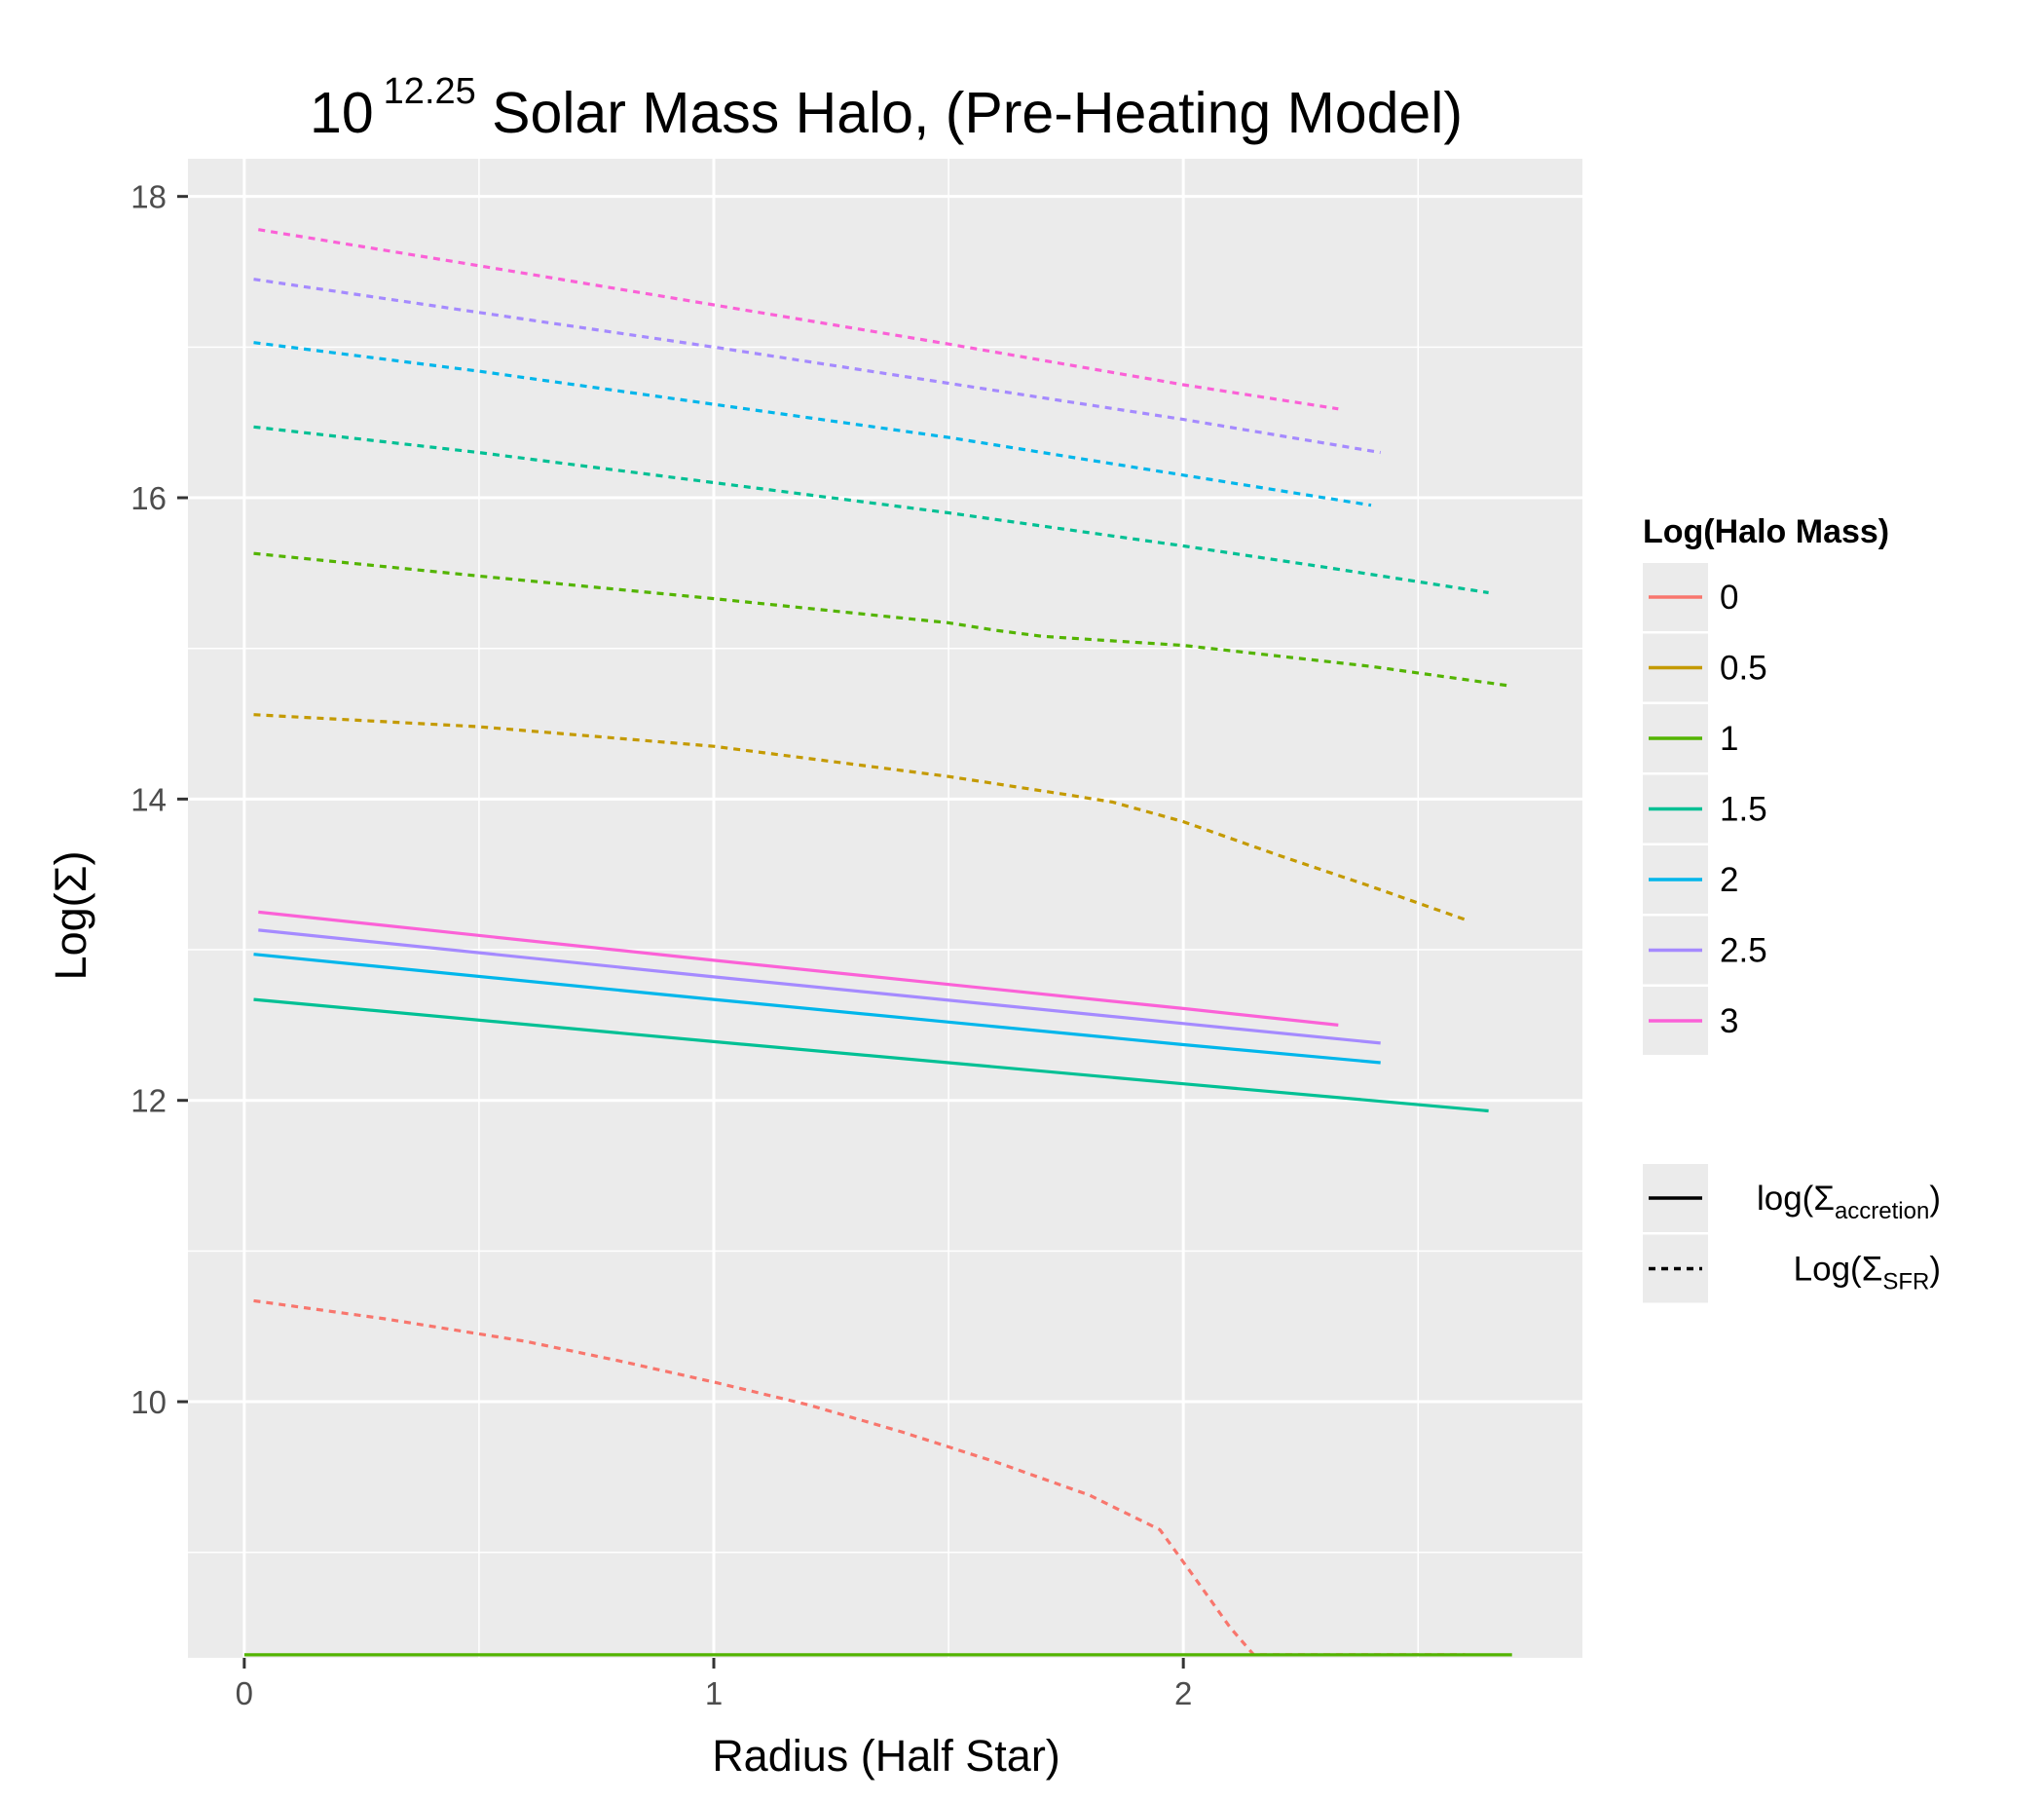  I want to click on x-tick-label: 0, so click(244, 1693).